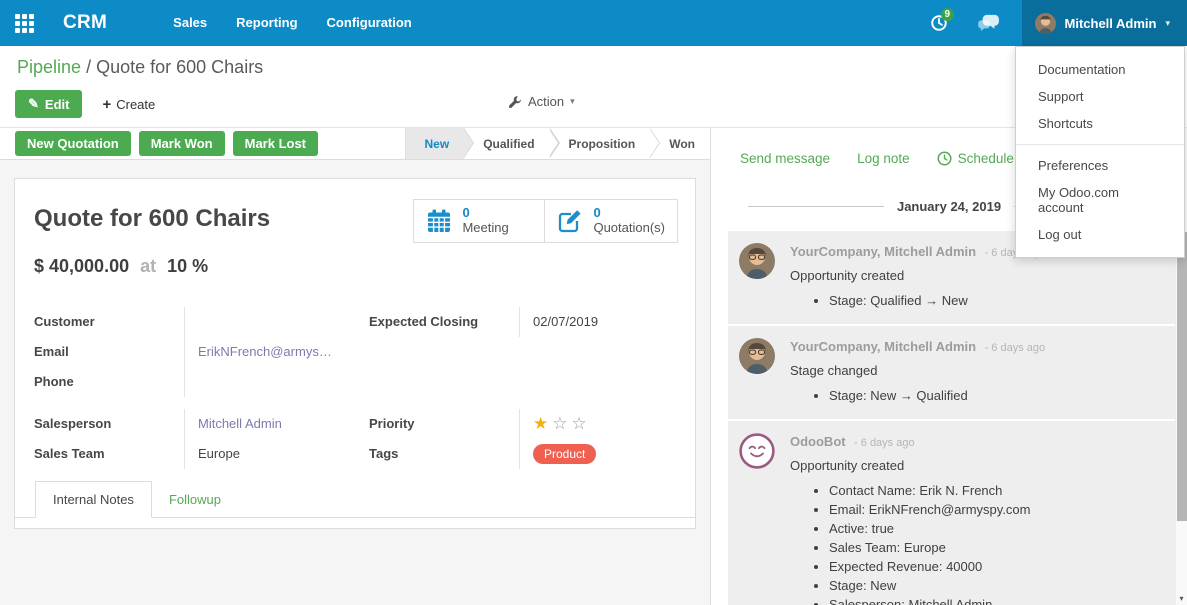  I want to click on tracking-value: Stage: New, so click(930, 585).